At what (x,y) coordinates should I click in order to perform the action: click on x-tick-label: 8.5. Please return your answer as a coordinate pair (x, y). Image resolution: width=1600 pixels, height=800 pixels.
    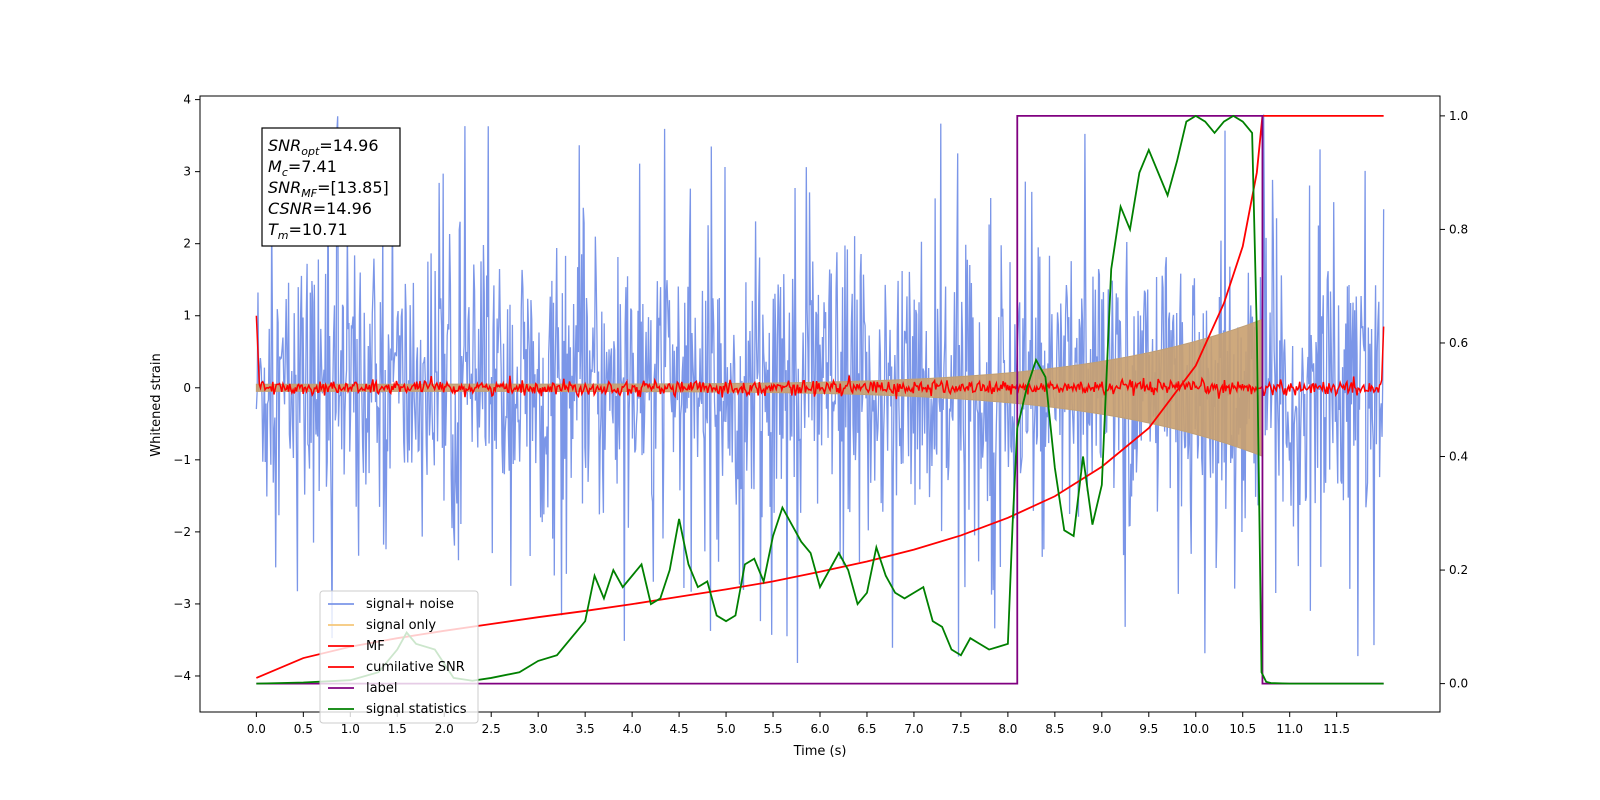
    Looking at the image, I should click on (1054, 729).